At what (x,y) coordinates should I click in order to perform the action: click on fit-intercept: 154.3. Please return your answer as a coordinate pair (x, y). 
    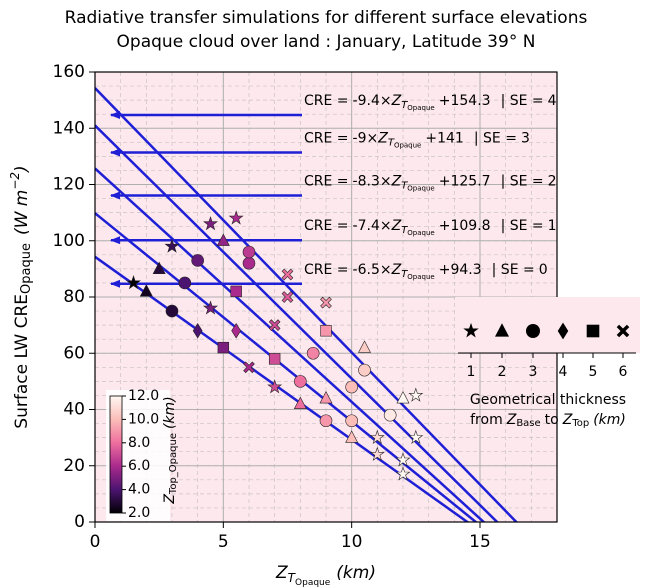
    Looking at the image, I should click on (470, 101).